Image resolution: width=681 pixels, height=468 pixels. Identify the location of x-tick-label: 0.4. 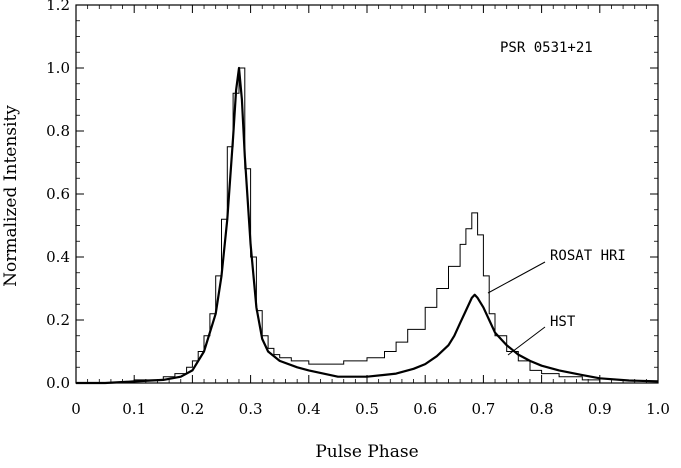
(309, 409).